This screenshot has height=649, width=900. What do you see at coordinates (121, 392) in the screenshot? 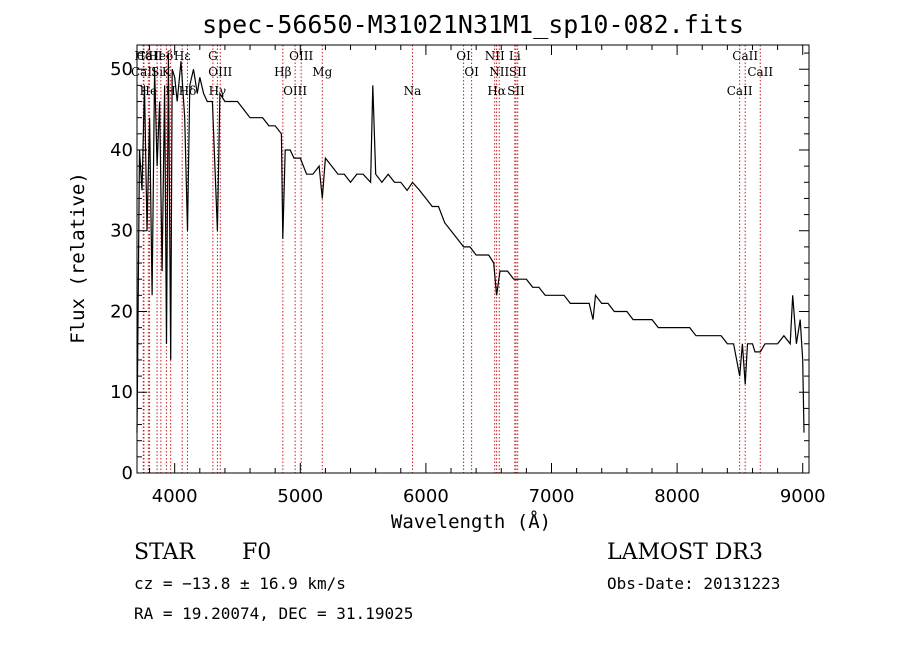
I see `y-tick-label: 10` at bounding box center [121, 392].